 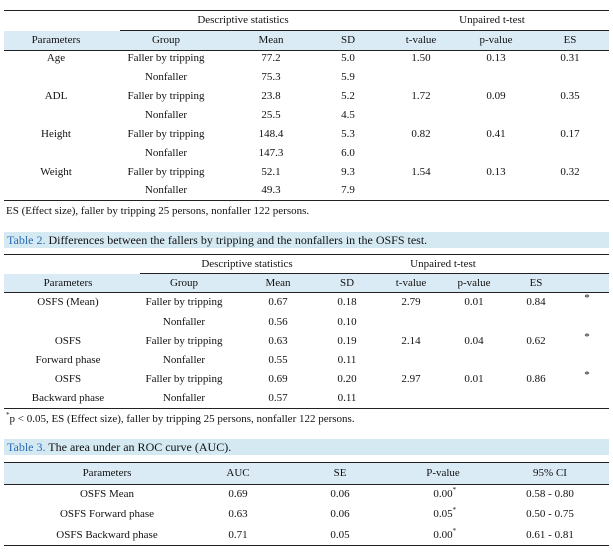 I want to click on column-header: SE, so click(x=340, y=473).